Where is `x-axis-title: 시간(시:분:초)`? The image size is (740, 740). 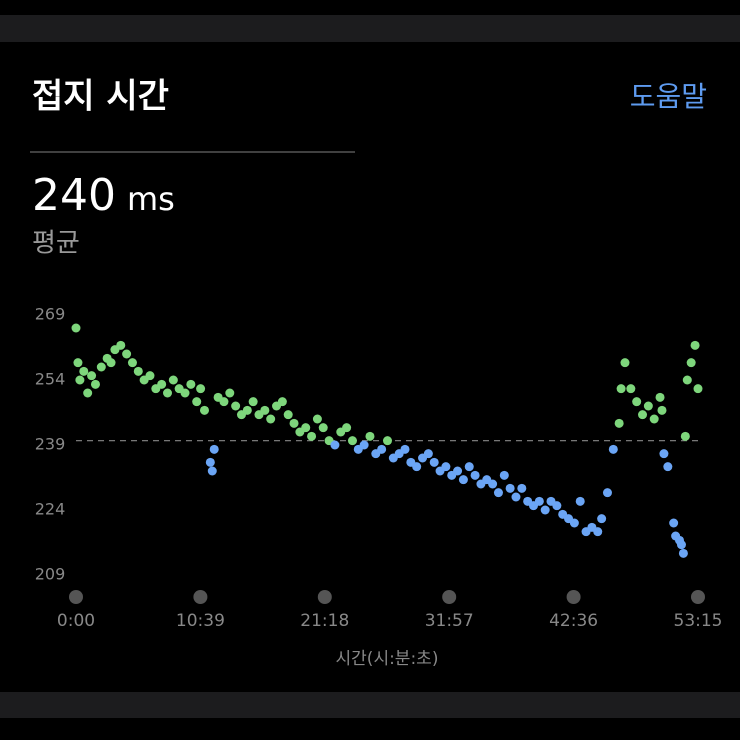 x-axis-title: 시간(시:분:초) is located at coordinates (387, 659).